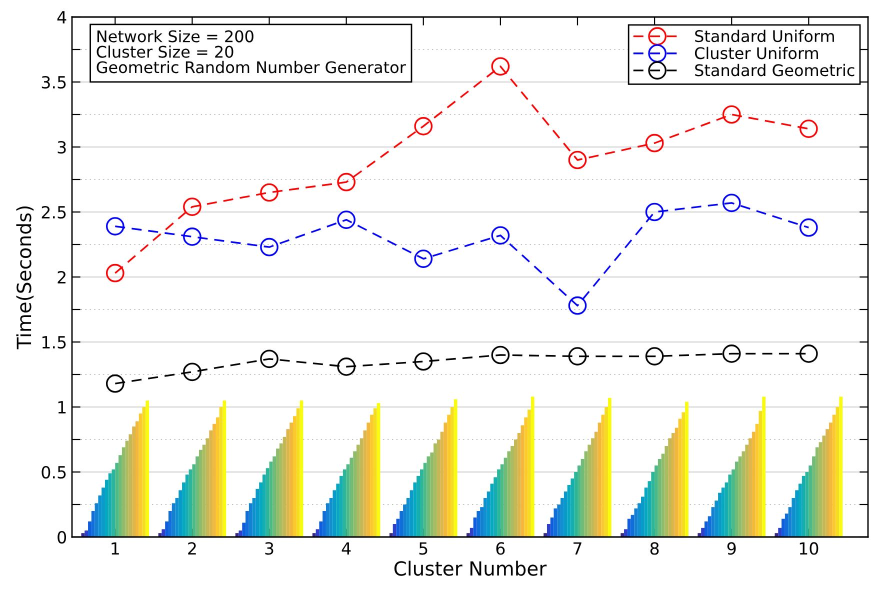  Describe the element at coordinates (654, 548) in the screenshot. I see `x-tick-label: 8` at that location.